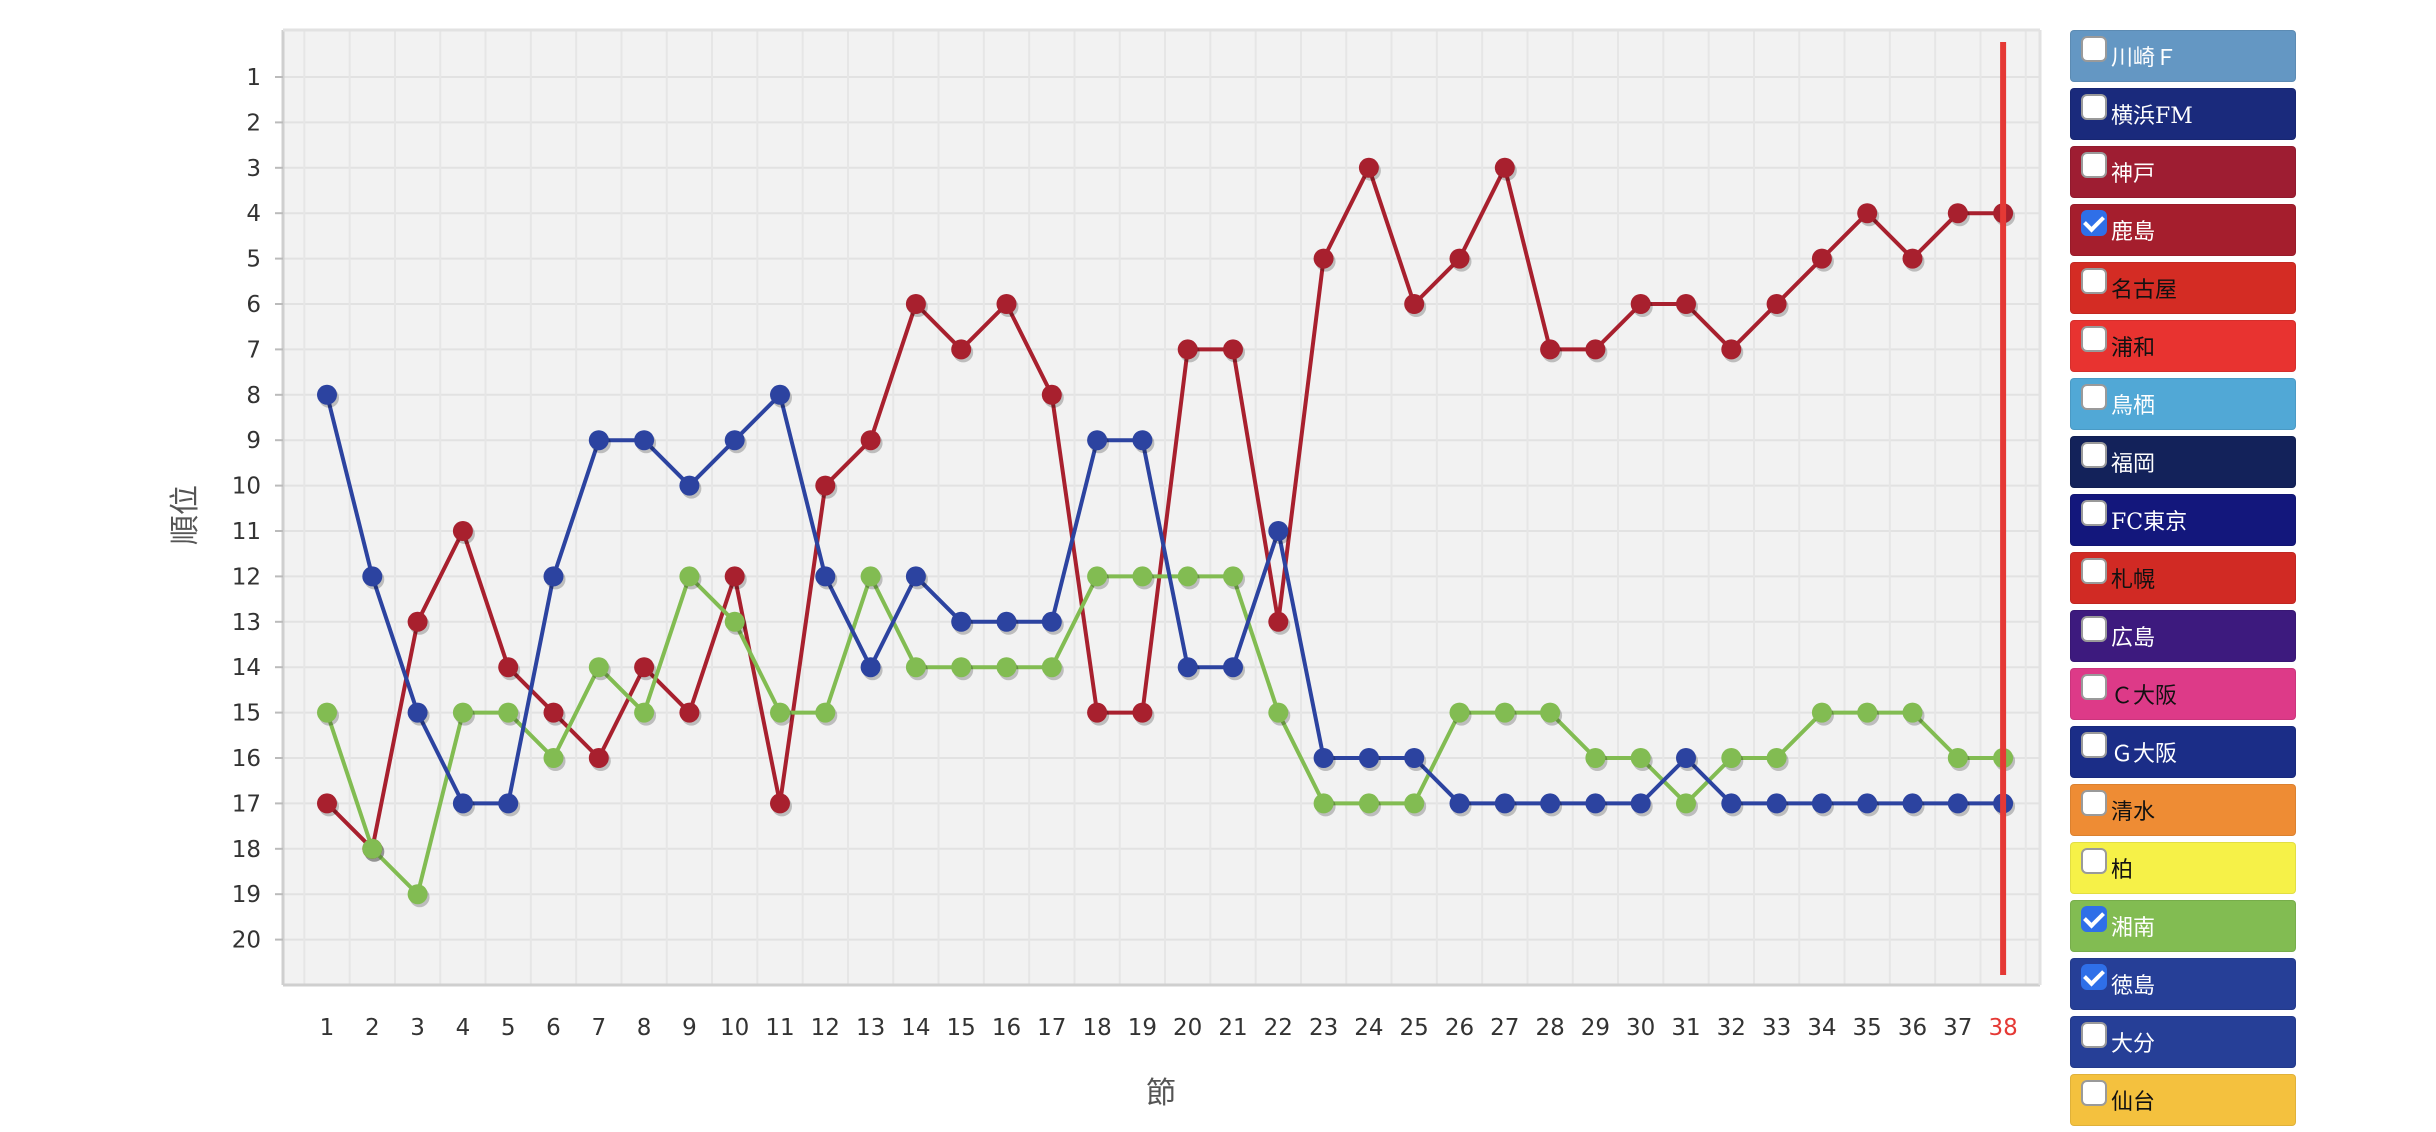 This screenshot has width=2436, height=1132. I want to click on legend-item: 横浜FM, so click(2183, 114).